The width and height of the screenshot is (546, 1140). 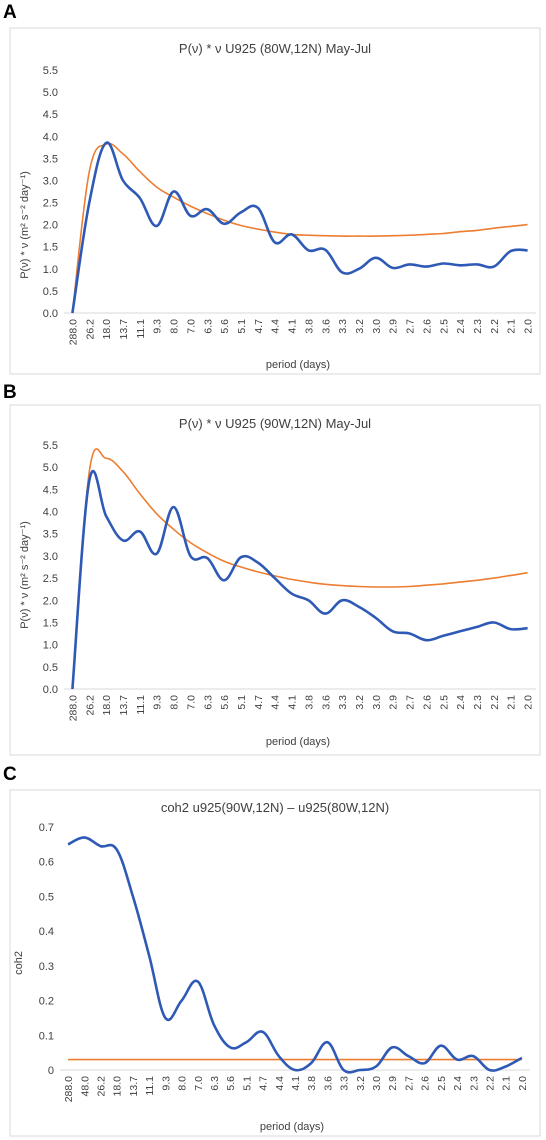 I want to click on y-tick-label: 4.5, so click(x=50, y=490).